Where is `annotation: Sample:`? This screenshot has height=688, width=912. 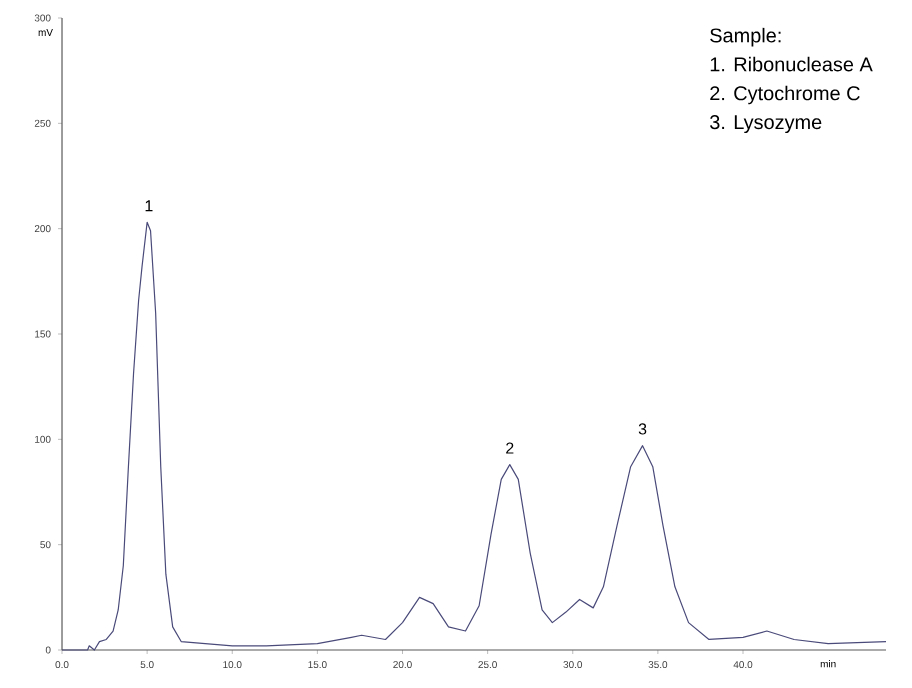 annotation: Sample: is located at coordinates (745, 37).